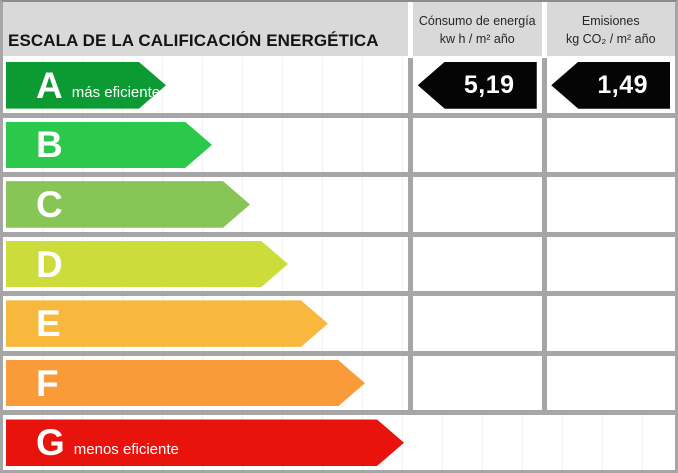  What do you see at coordinates (116, 92) in the screenshot?
I see `grade-note-a: más eficiente` at bounding box center [116, 92].